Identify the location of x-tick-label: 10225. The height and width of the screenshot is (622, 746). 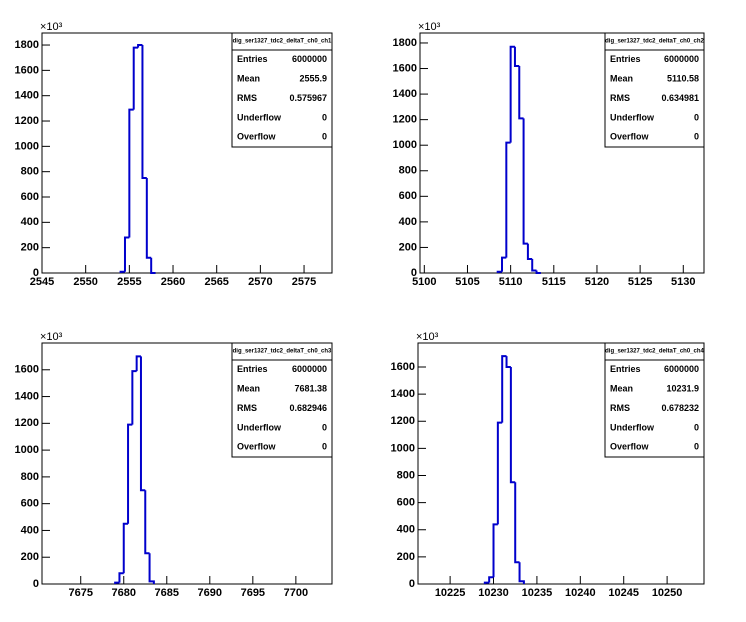
(450, 593).